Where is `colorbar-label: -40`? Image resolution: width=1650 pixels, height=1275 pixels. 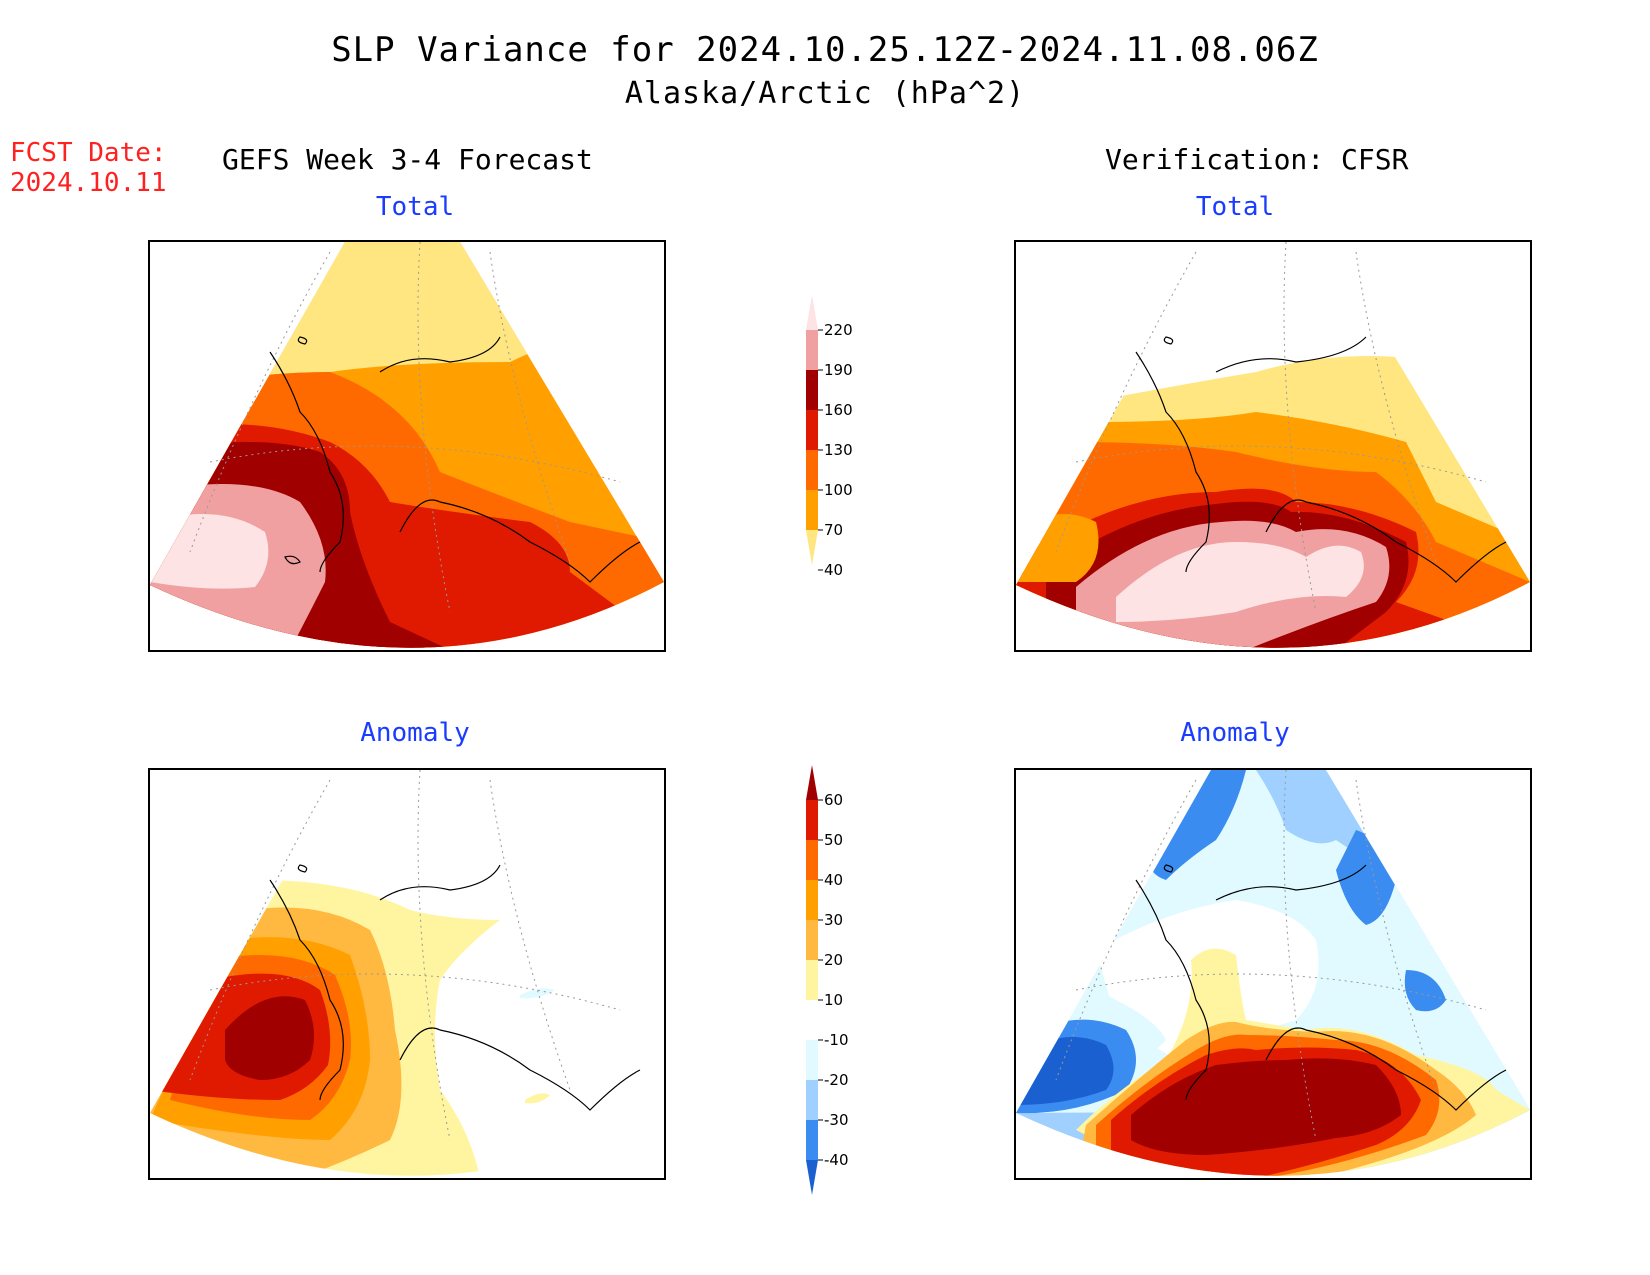 colorbar-label: -40 is located at coordinates (836, 1160).